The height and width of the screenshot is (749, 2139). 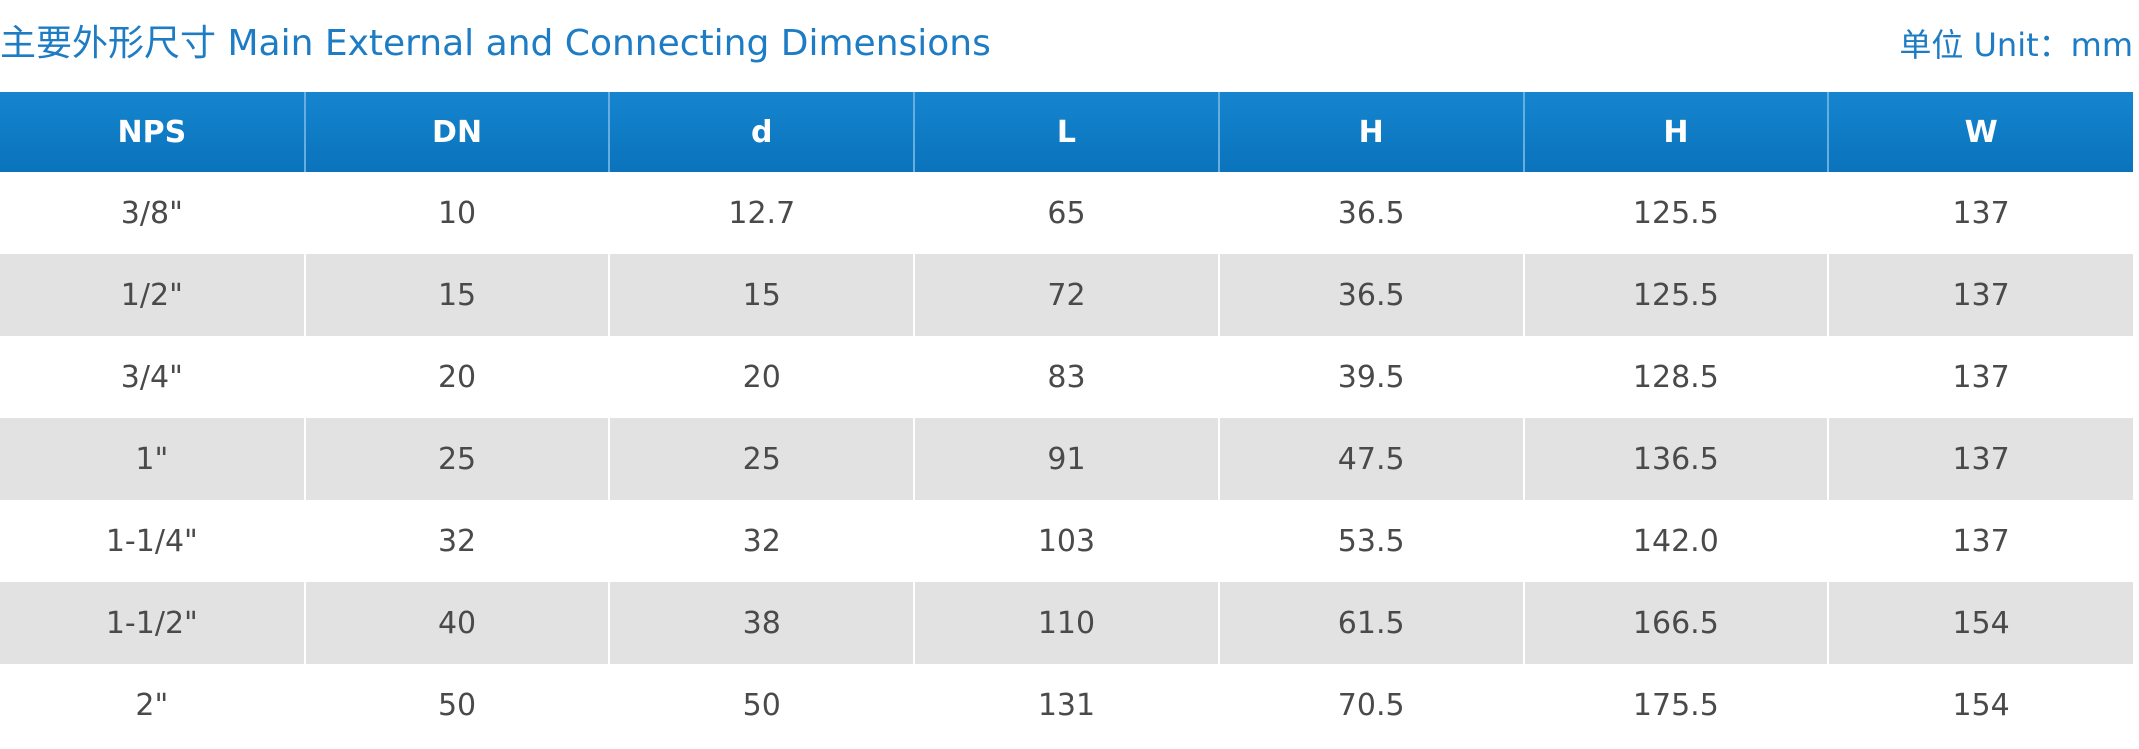 What do you see at coordinates (1675, 705) in the screenshot?
I see `table-cell: 175.5` at bounding box center [1675, 705].